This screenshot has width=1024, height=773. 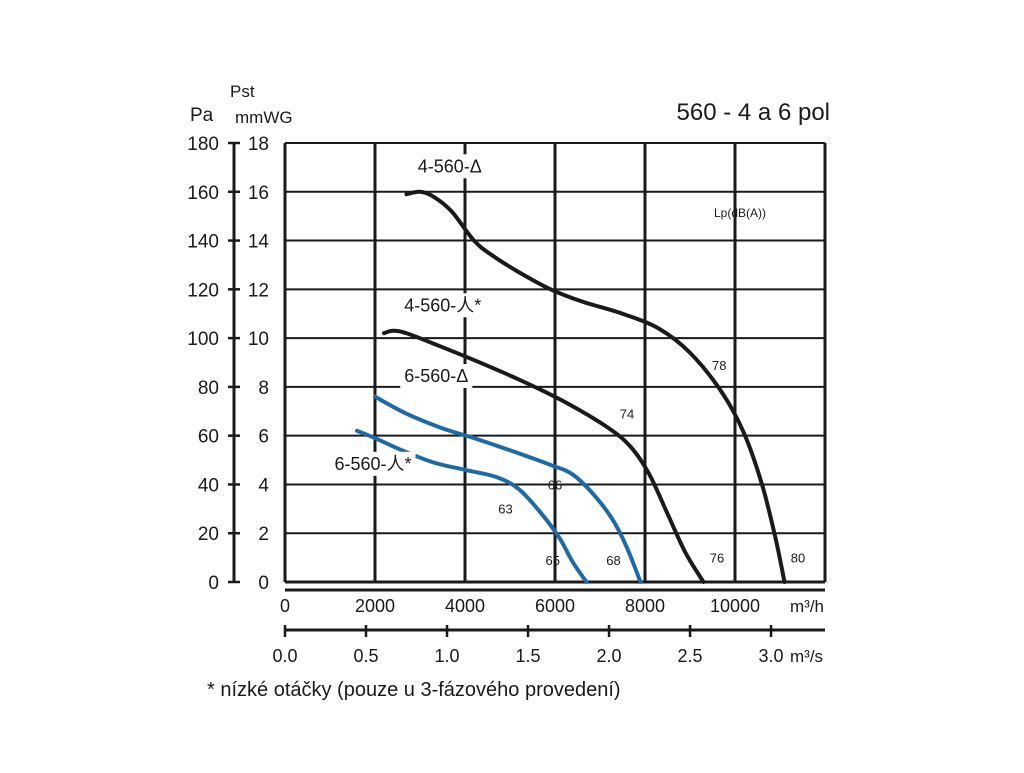 I want to click on x-tick-label-m3h: 6000, so click(x=555, y=606).